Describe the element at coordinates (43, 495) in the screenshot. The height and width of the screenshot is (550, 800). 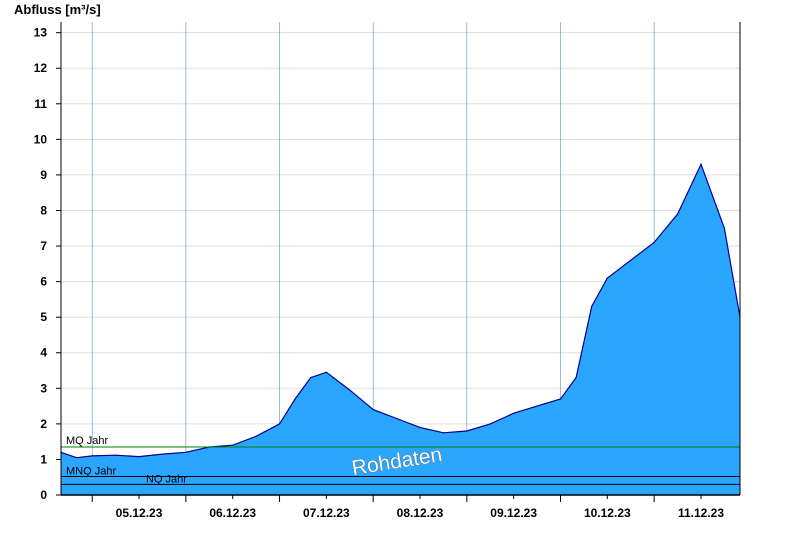
I see `y-tick-label: 0` at that location.